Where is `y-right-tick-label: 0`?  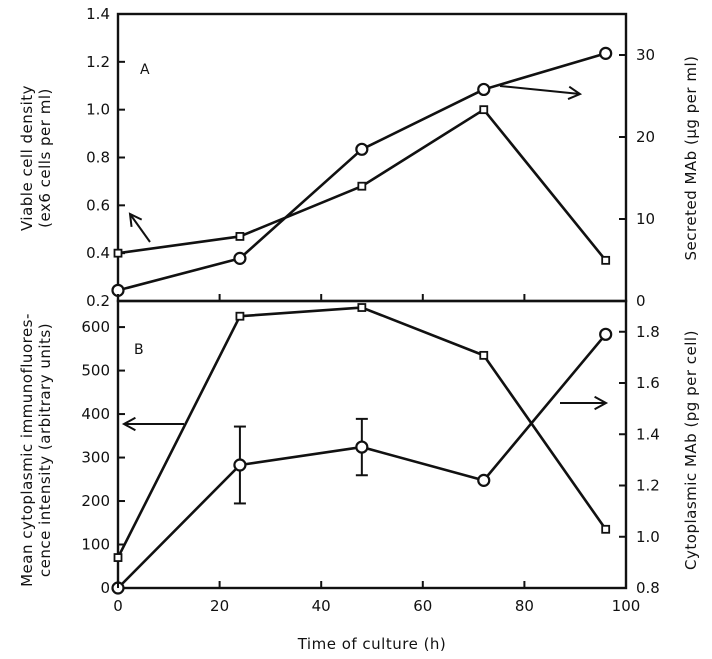 y-right-tick-label: 0 is located at coordinates (641, 301).